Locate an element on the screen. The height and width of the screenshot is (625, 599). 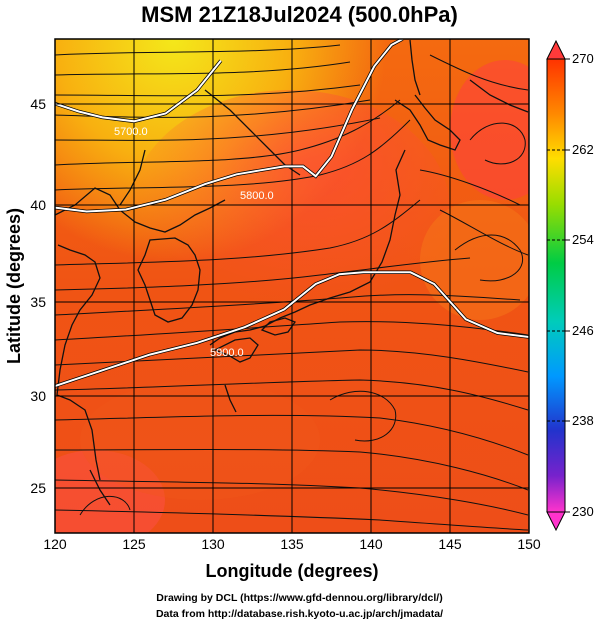
y-tick-label: 45 is located at coordinates (38, 104).